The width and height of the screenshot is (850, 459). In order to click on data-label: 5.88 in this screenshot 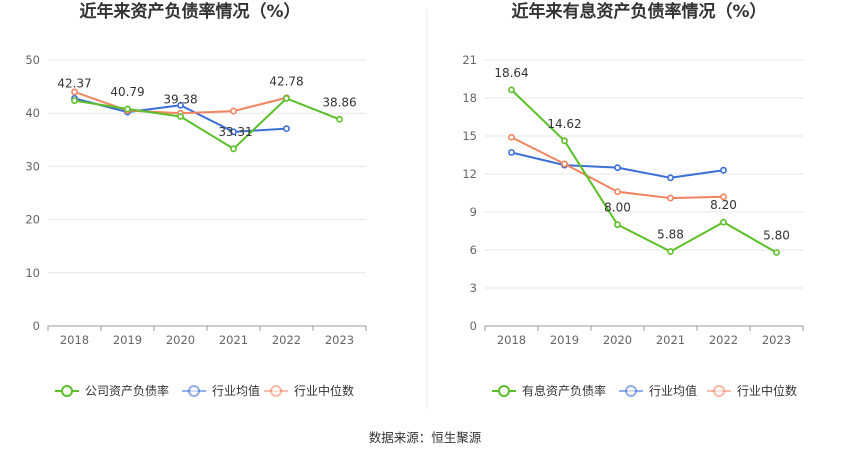, I will do `click(670, 235)`.